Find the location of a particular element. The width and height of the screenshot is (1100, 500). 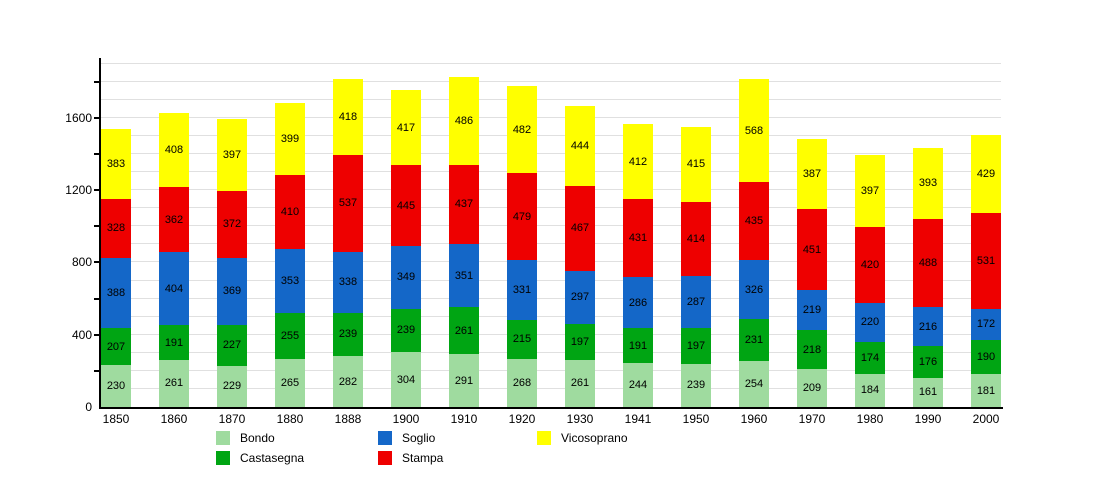

bar-group: 408 362 404 191 261 is located at coordinates (174, 260).